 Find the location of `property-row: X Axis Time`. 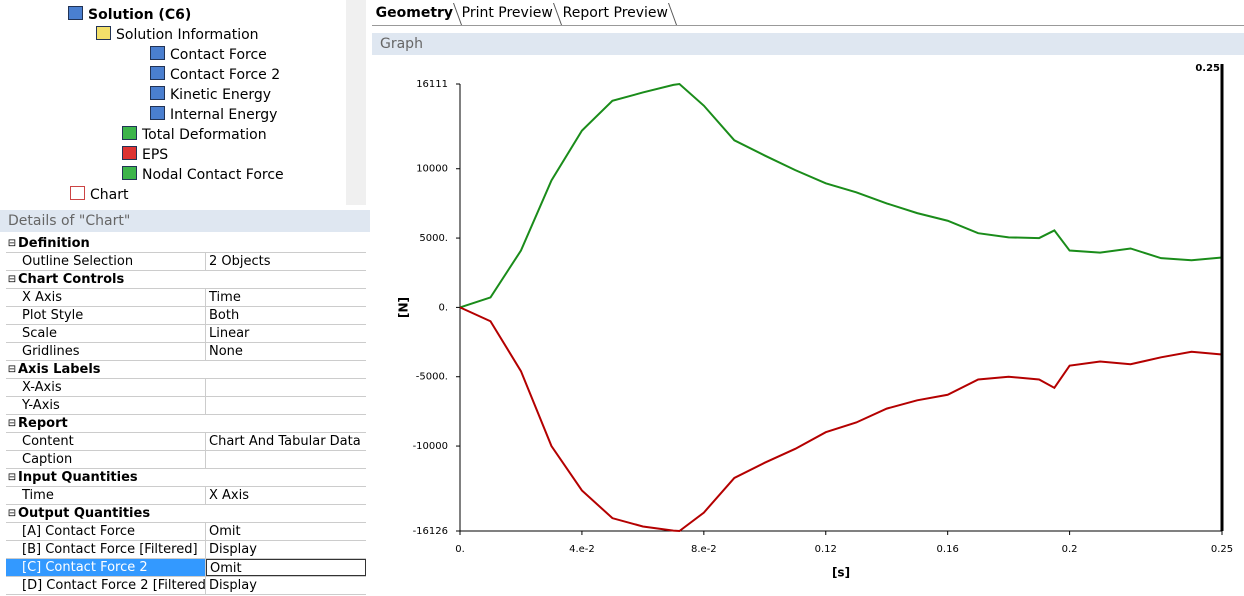

property-row: X Axis Time is located at coordinates (186, 298).